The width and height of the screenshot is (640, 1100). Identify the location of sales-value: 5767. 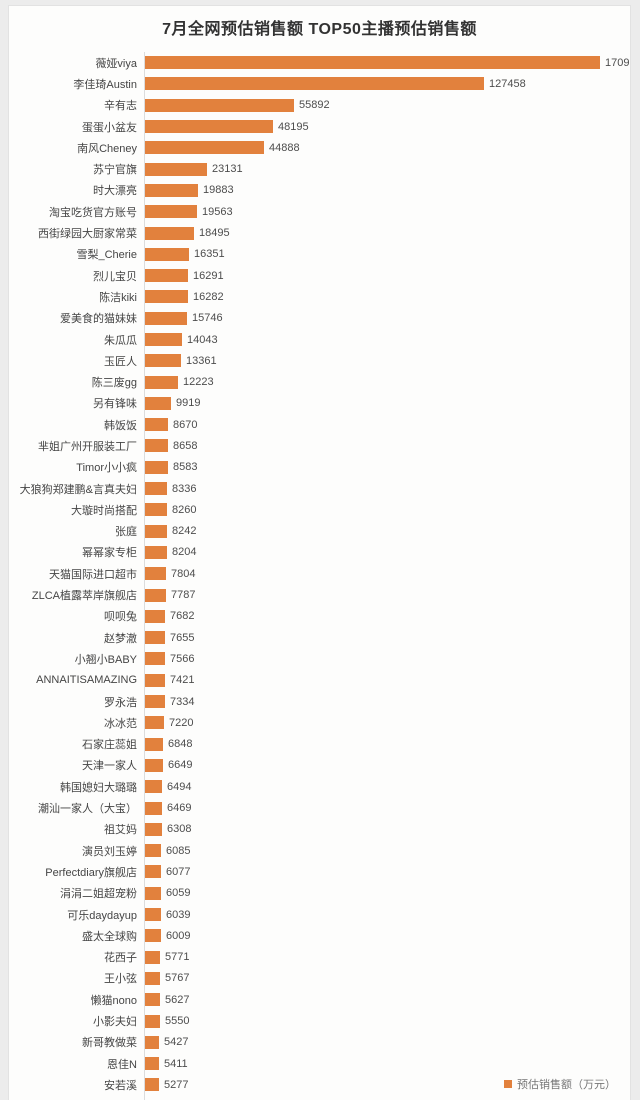
(177, 978).